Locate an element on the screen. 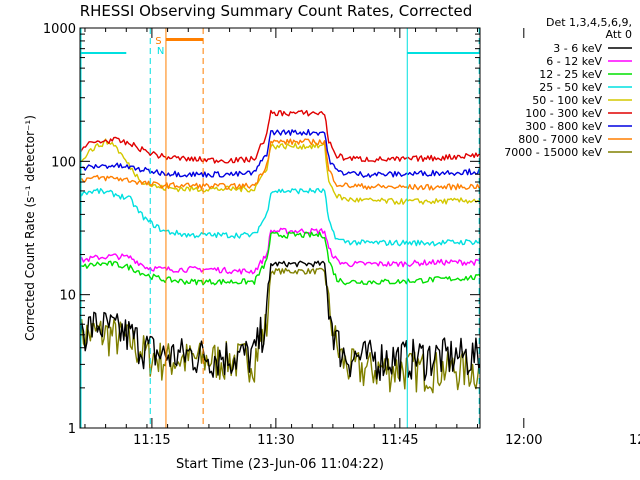  night-label: N is located at coordinates (160, 51).